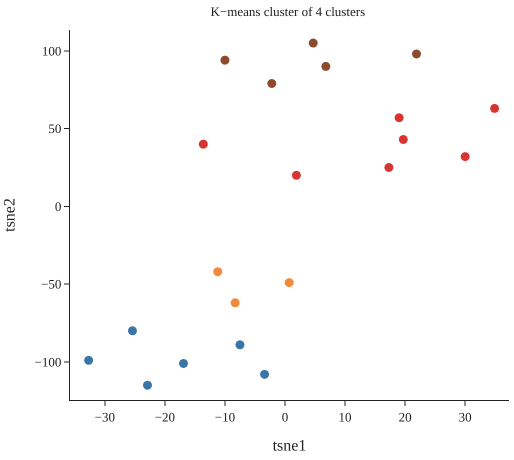 The width and height of the screenshot is (514, 460). I want to click on y-tick-label: −50, so click(51, 284).